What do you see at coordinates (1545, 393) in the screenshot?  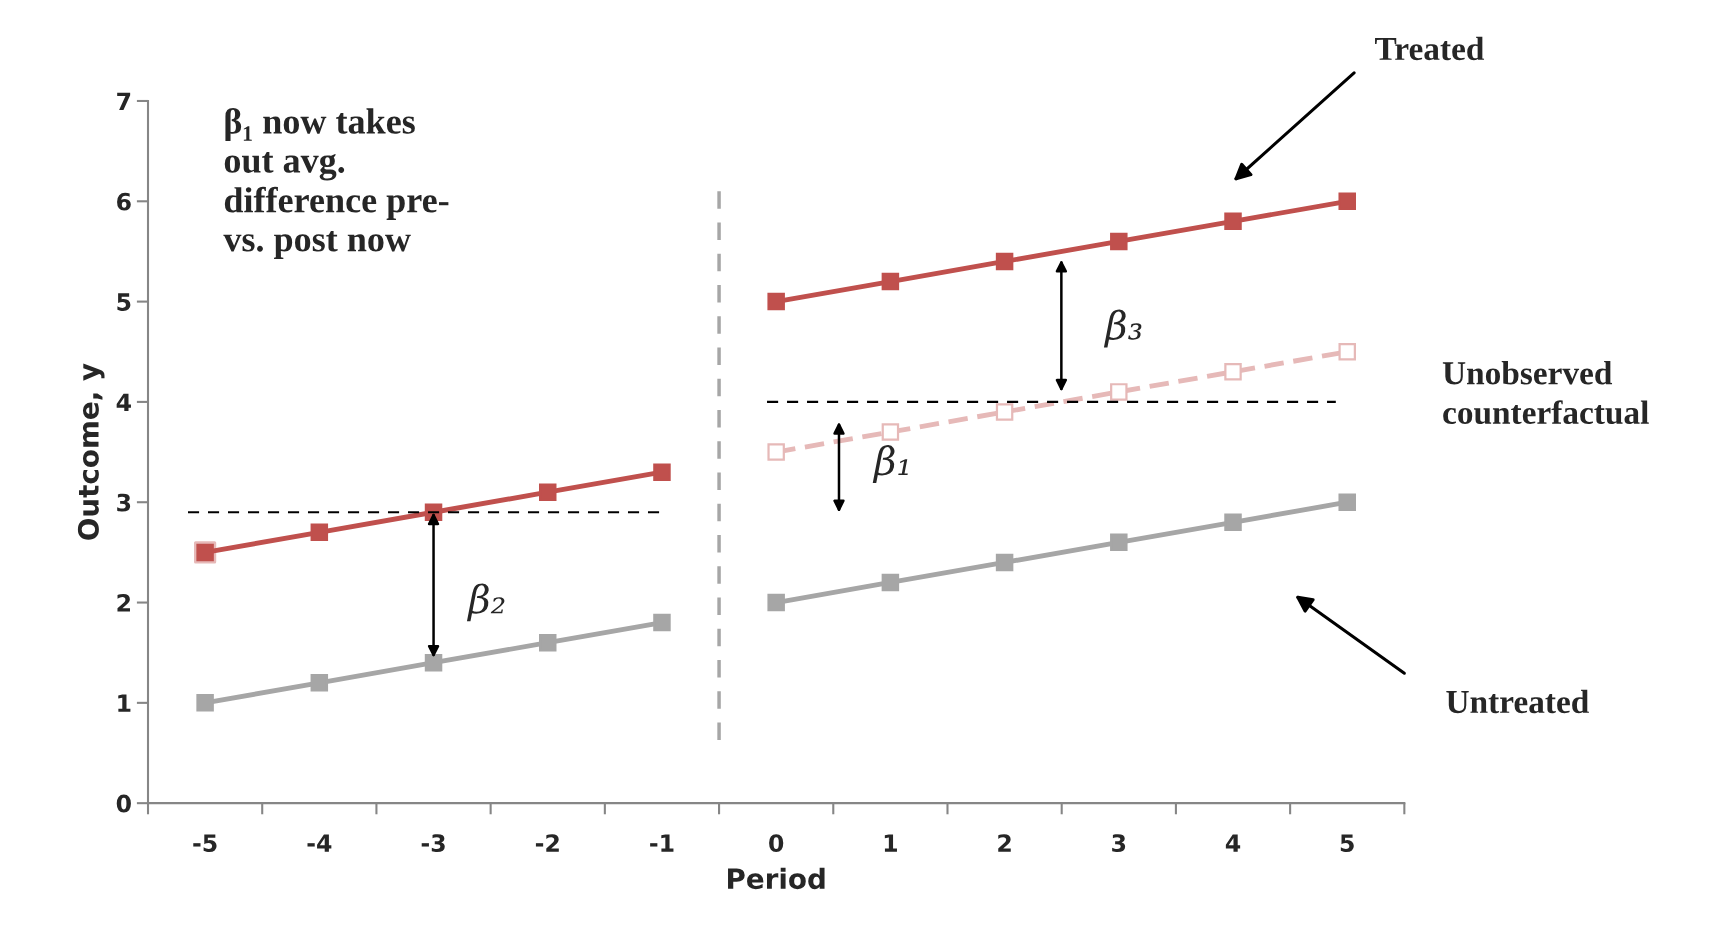 I see `text: Unobserved counterfactual` at bounding box center [1545, 393].